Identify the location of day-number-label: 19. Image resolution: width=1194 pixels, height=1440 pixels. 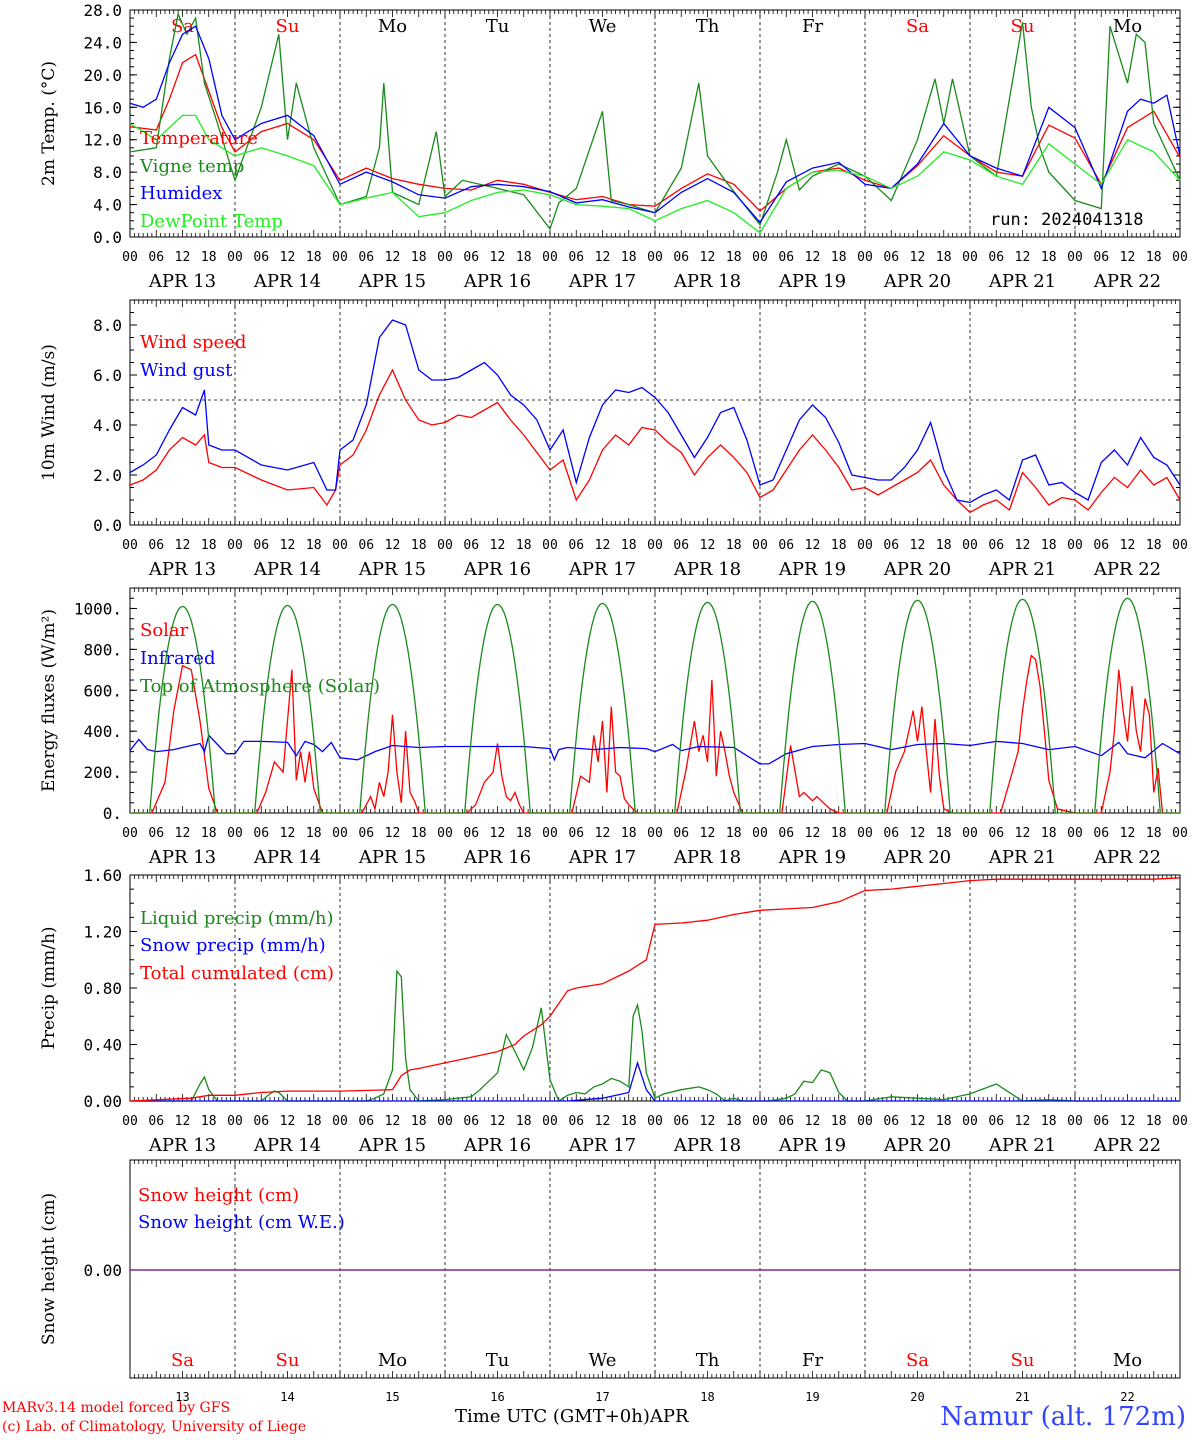
(812, 1397).